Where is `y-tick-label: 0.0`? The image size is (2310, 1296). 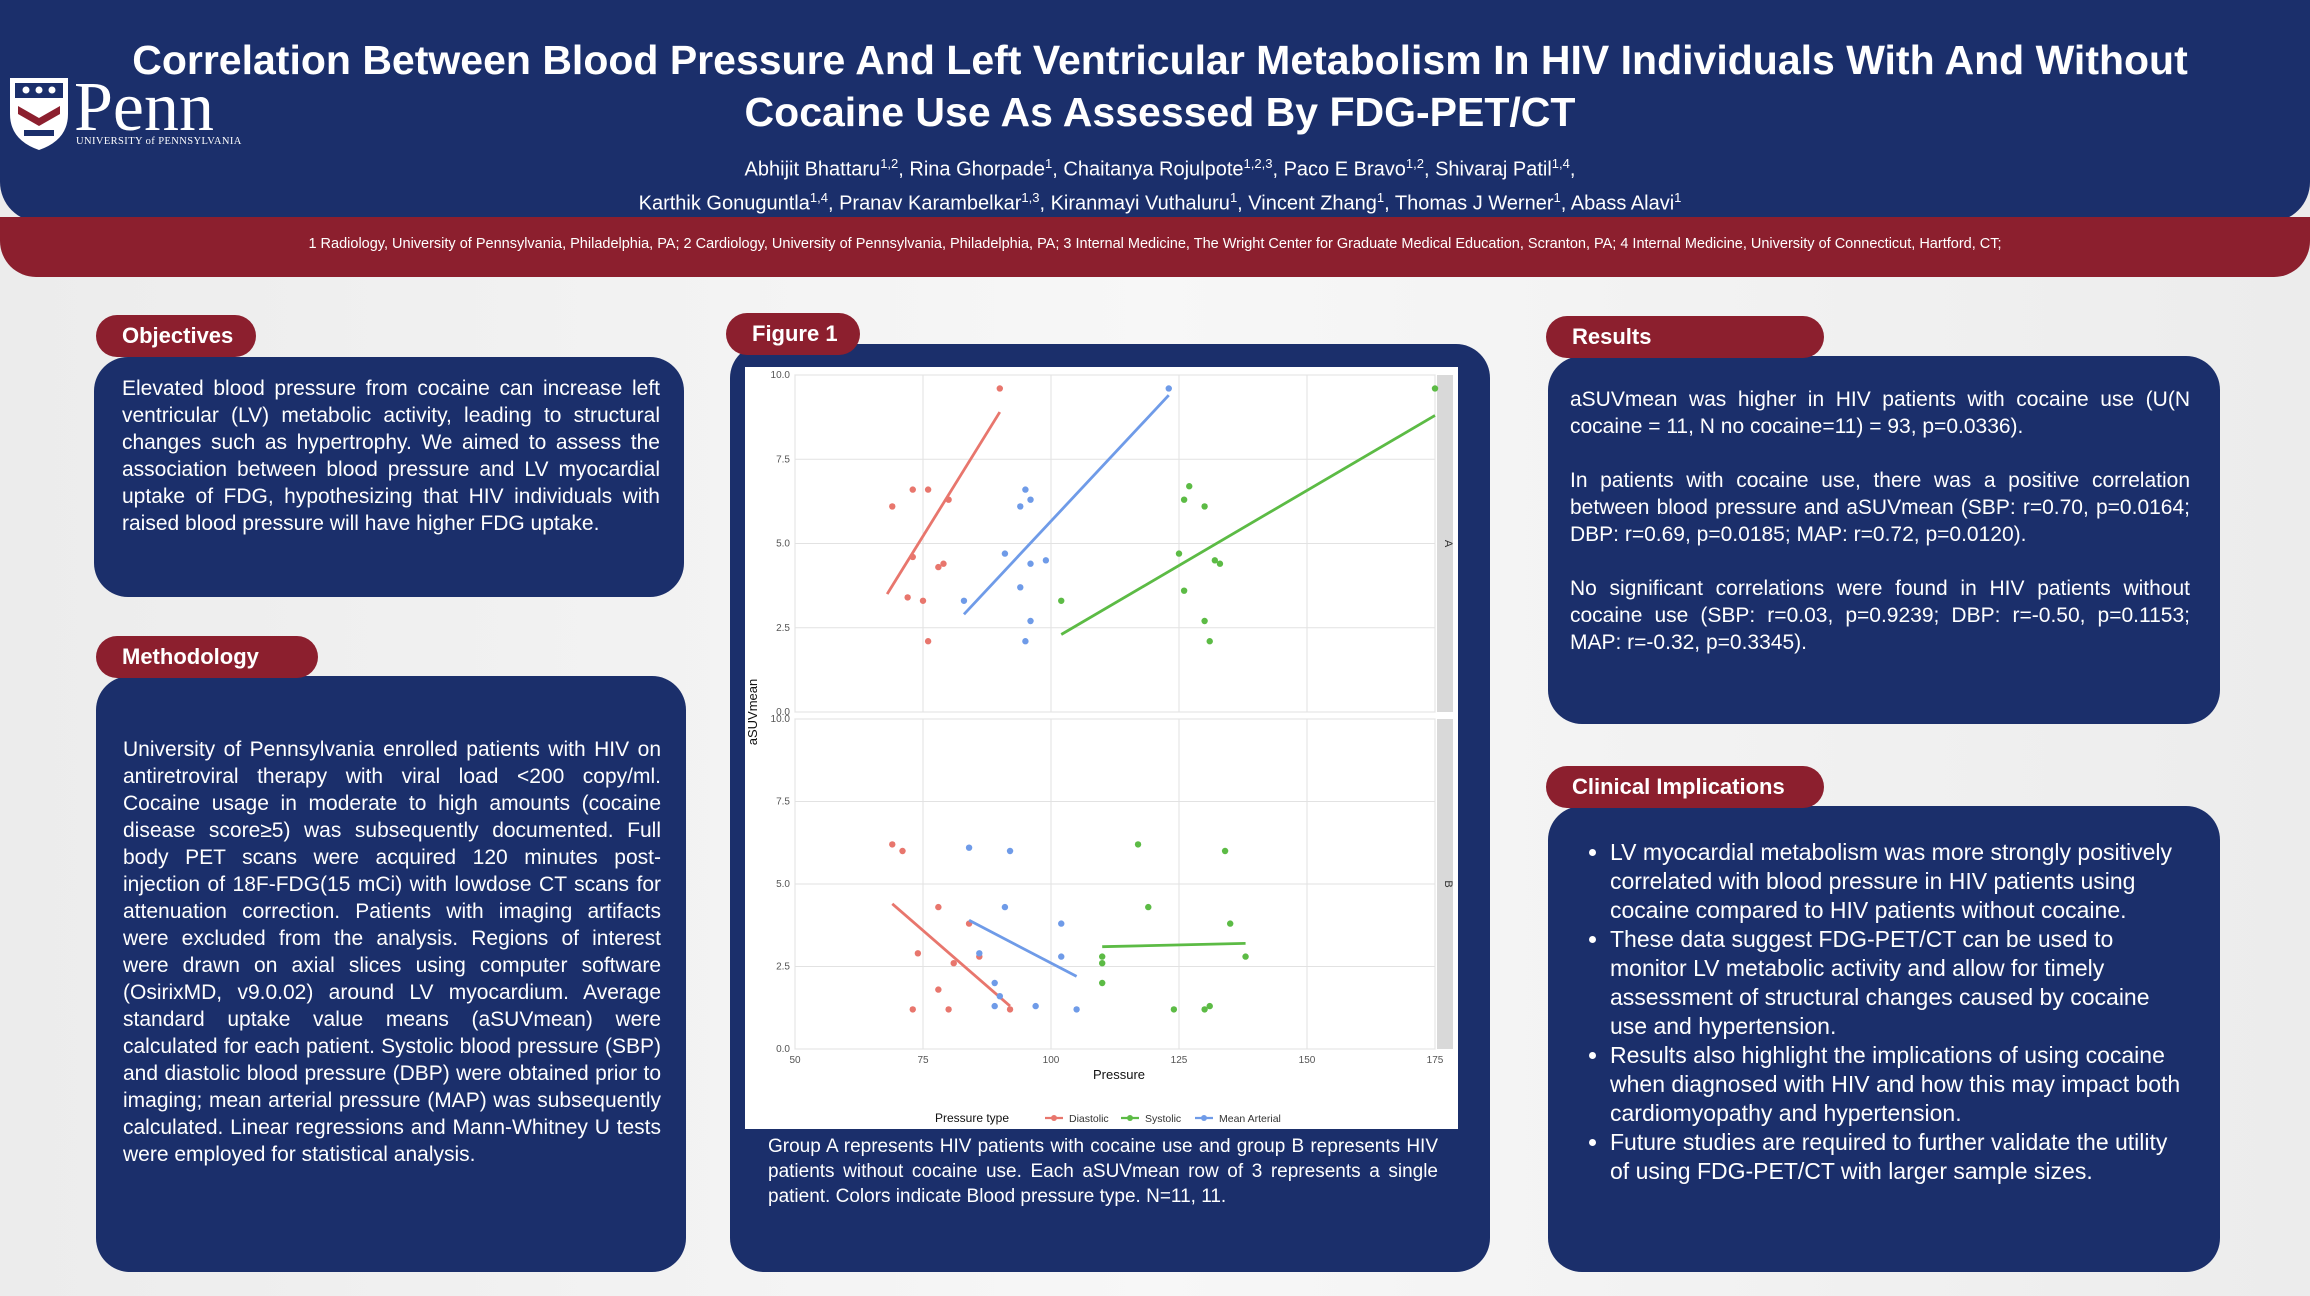 y-tick-label: 0.0 is located at coordinates (783, 1049).